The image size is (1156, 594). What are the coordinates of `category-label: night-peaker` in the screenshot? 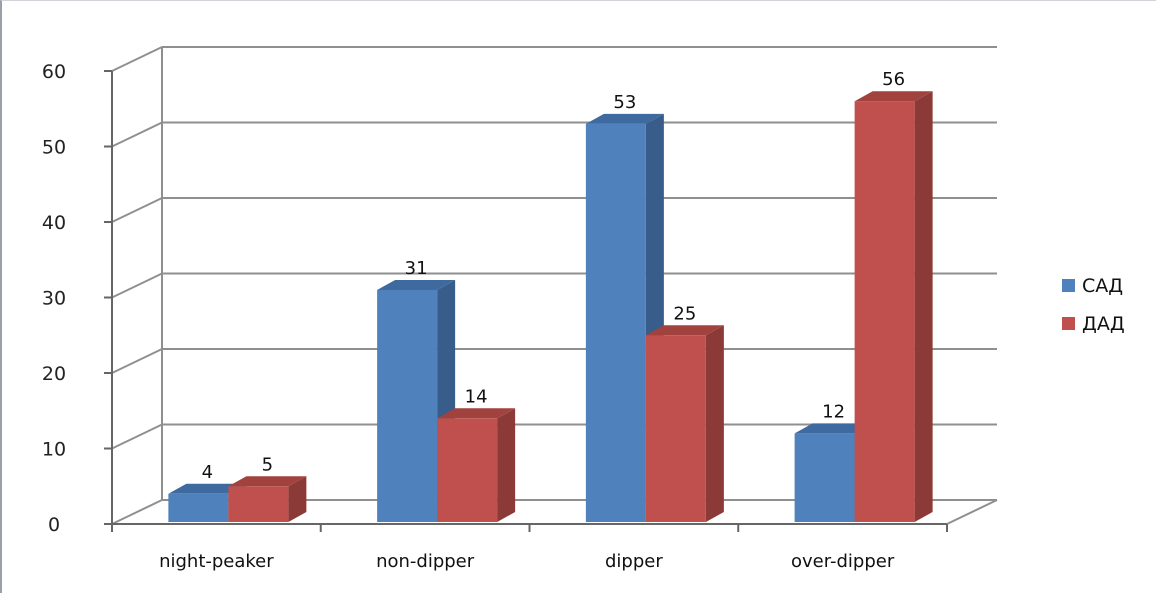 It's located at (216, 561).